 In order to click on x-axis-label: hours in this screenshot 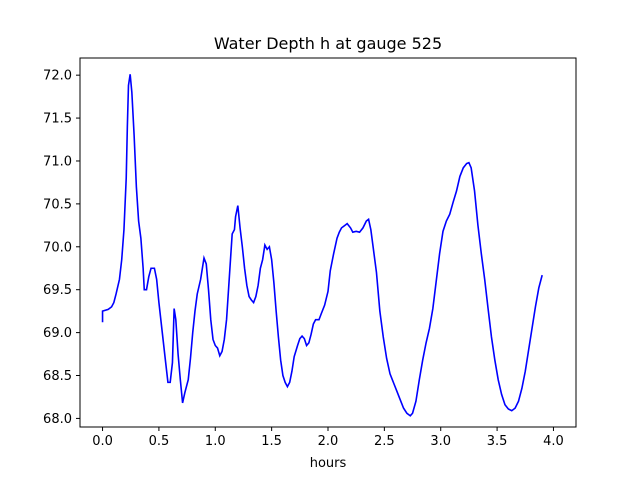, I will do `click(328, 463)`.